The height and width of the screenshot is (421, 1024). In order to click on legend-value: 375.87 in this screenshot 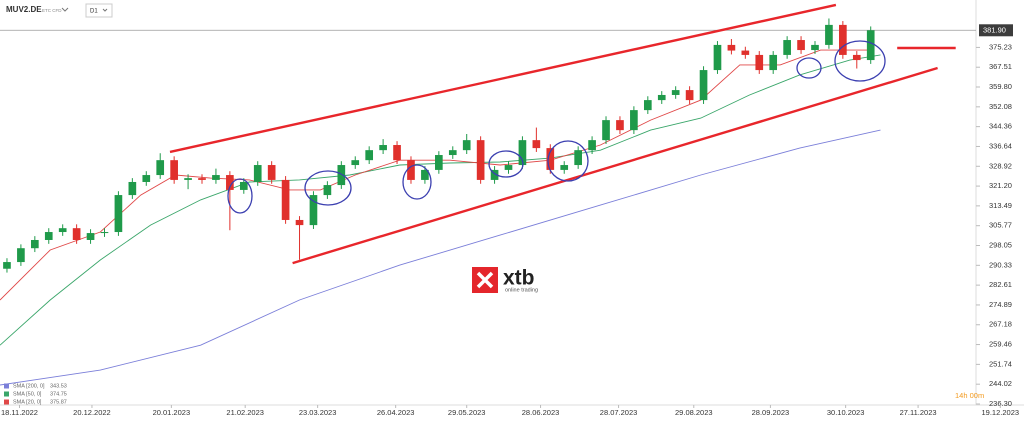, I will do `click(58, 402)`.